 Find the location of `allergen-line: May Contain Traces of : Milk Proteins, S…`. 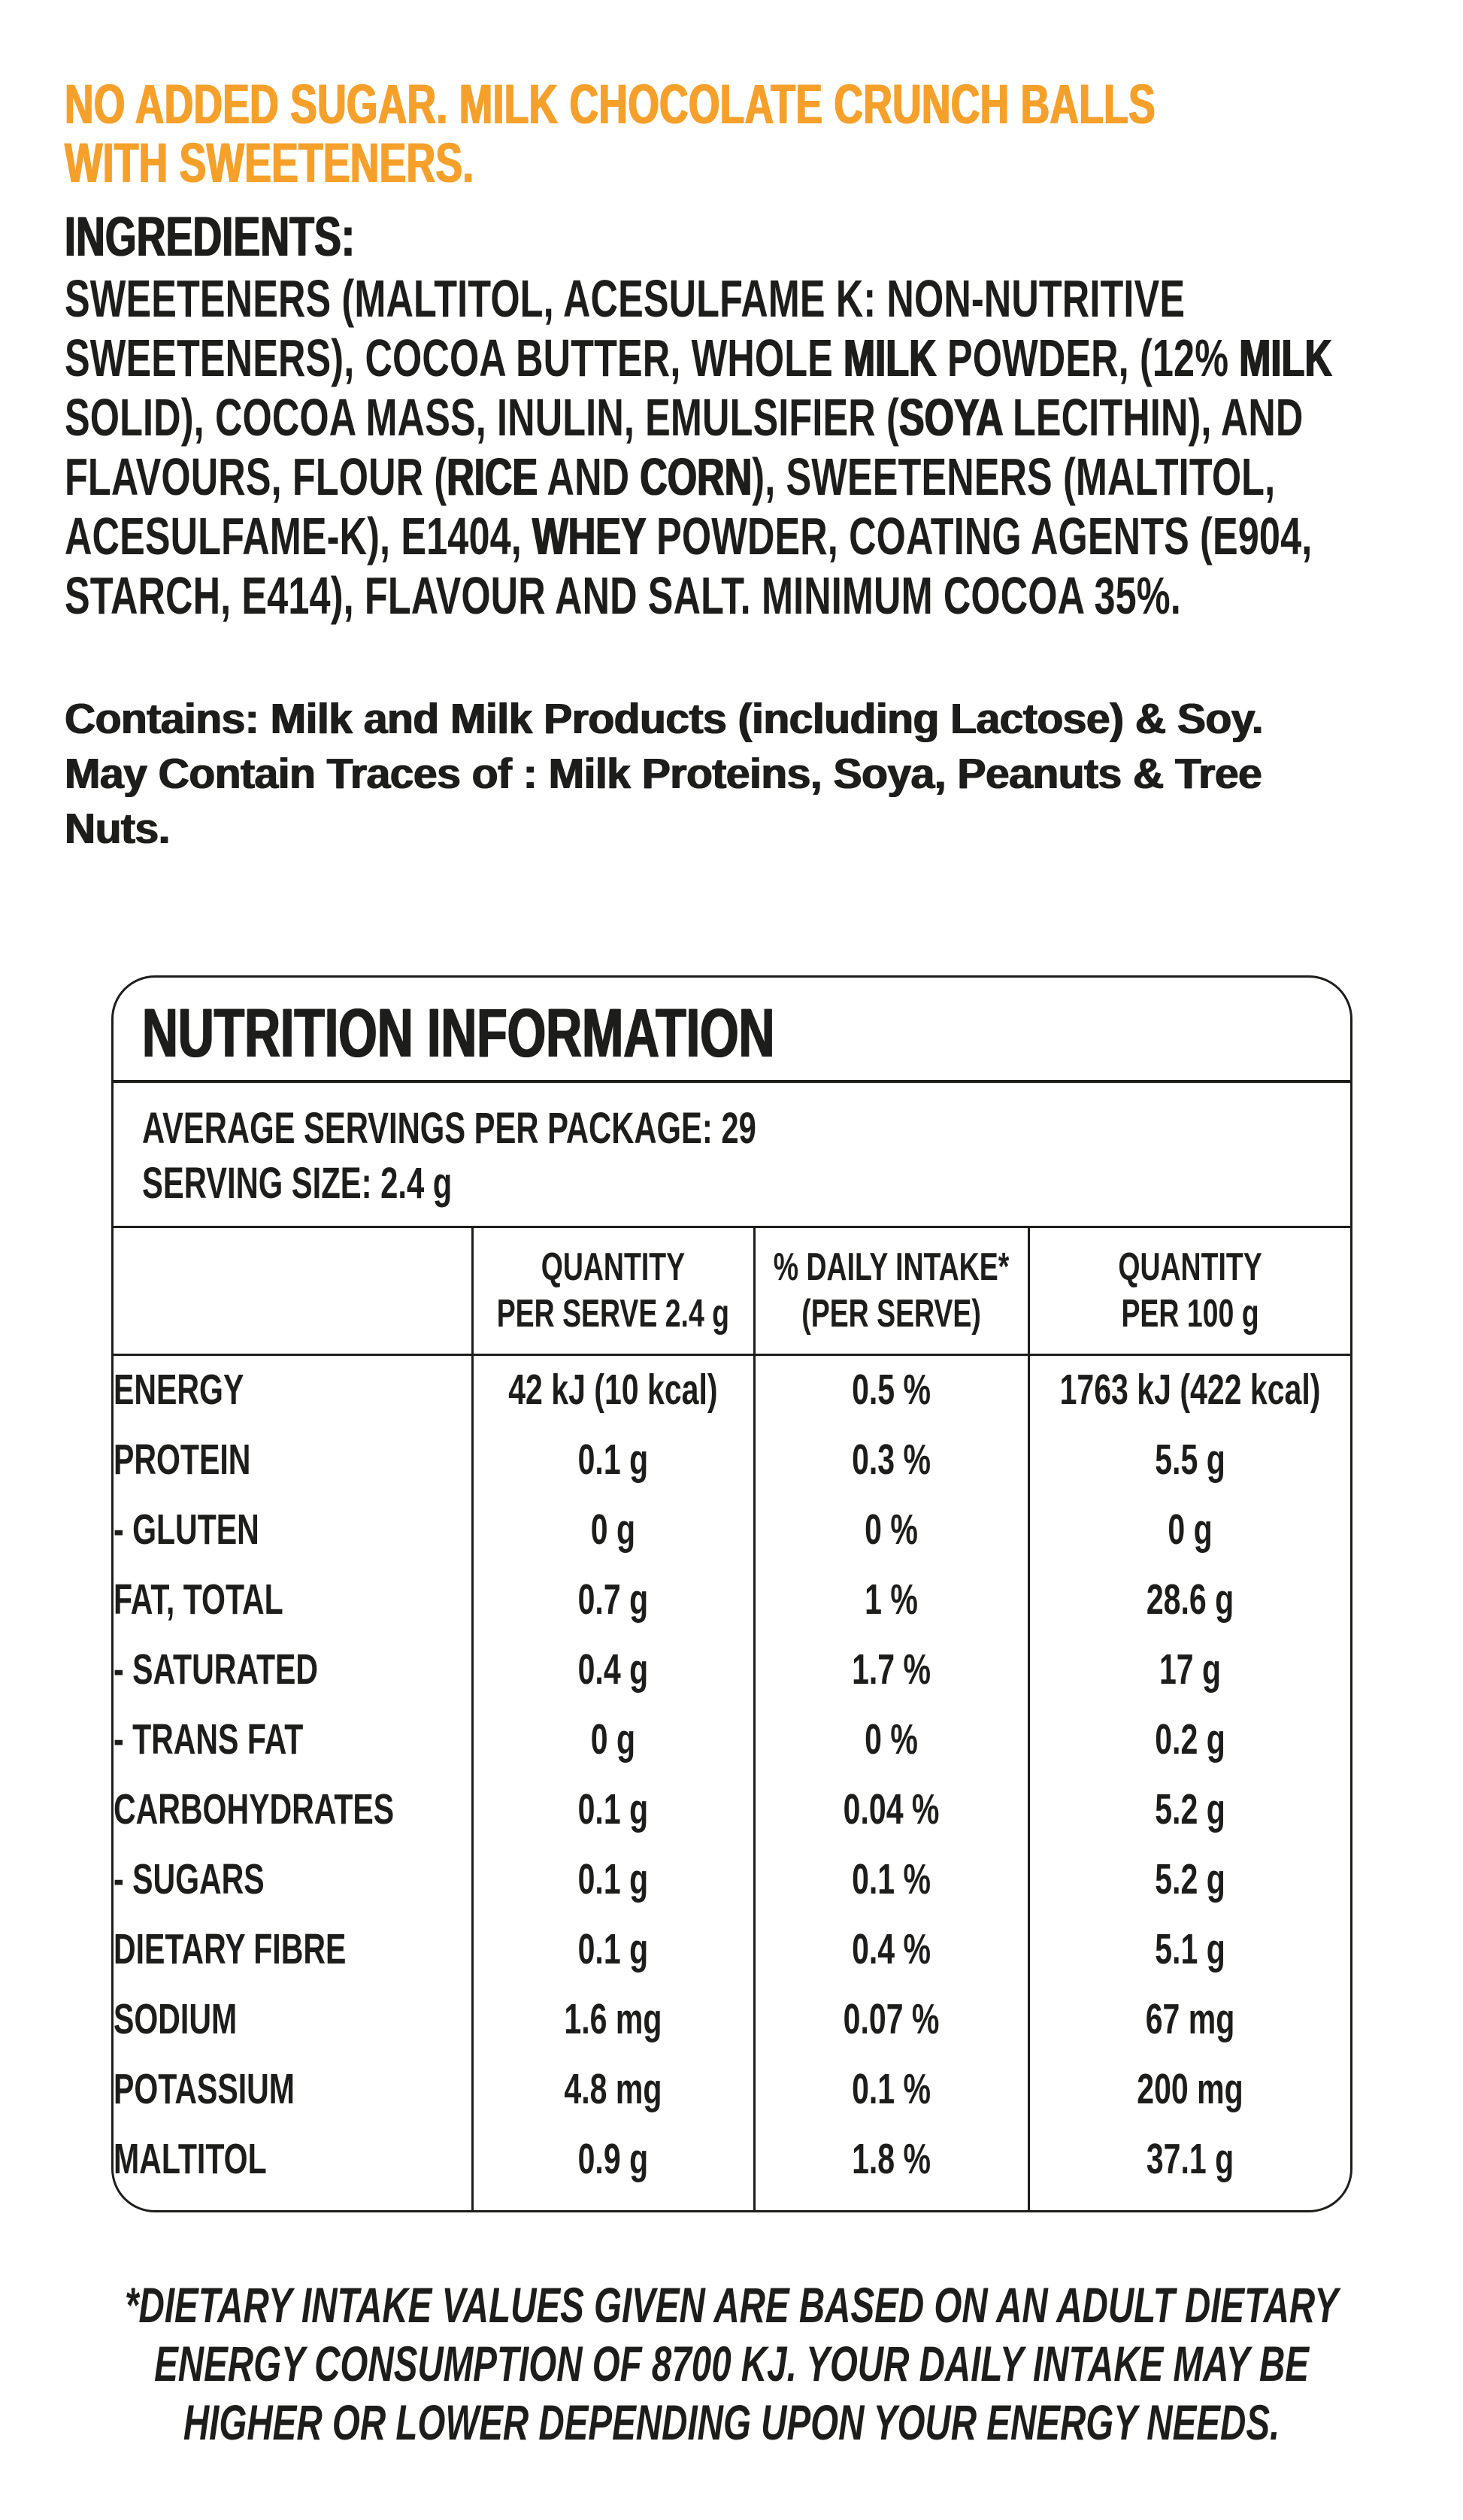

allergen-line: May Contain Traces of : Milk Proteins, S… is located at coordinates (663, 774).